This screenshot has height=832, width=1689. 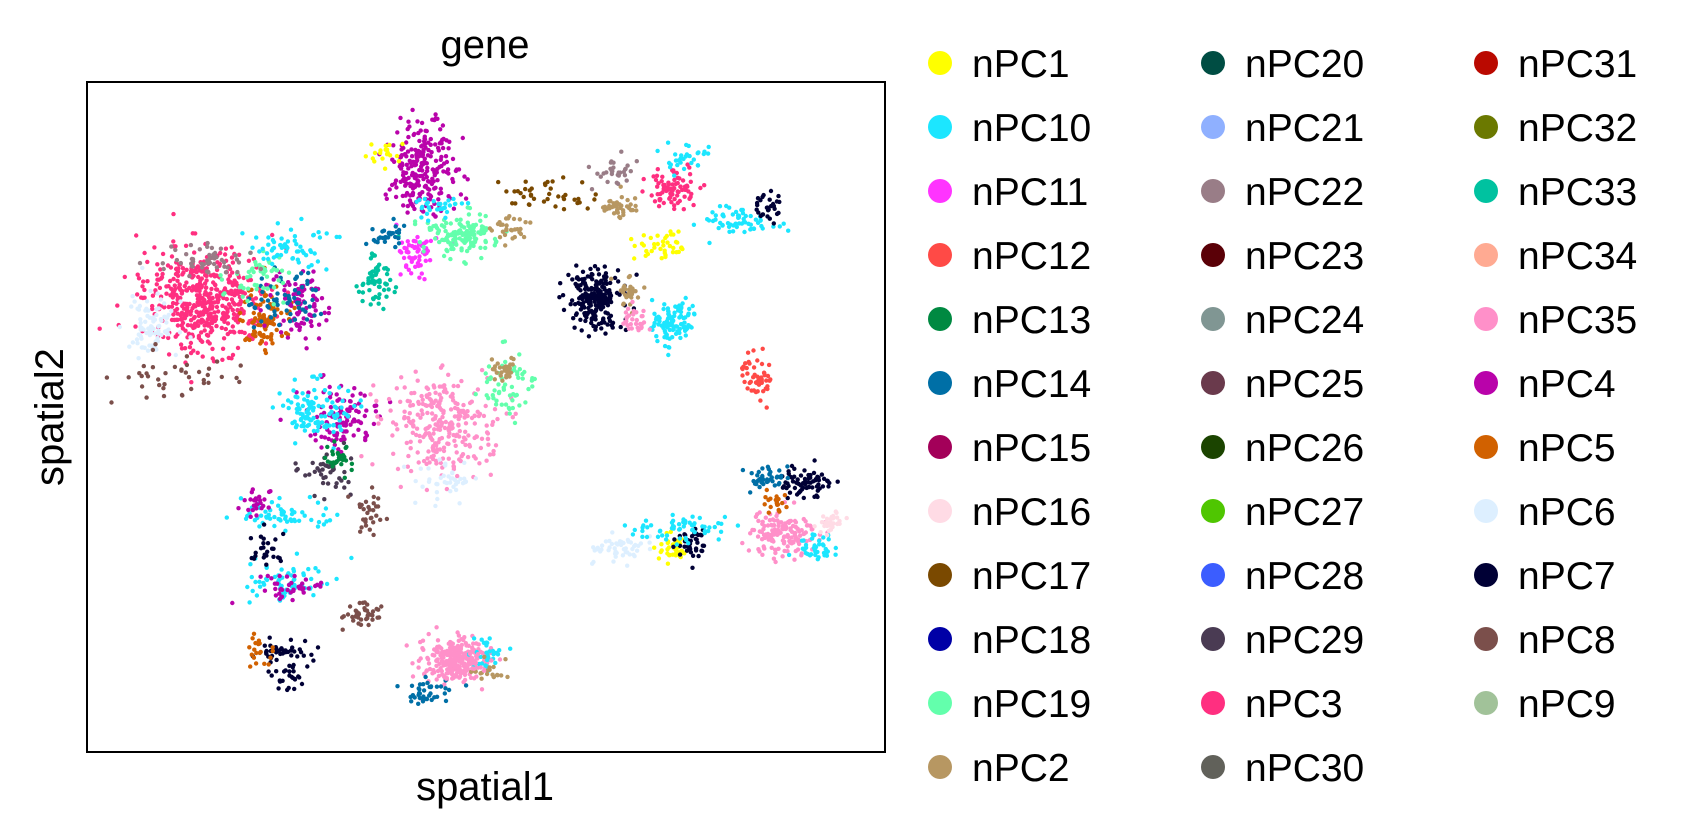 I want to click on legend-label: nPC8, so click(x=1567, y=640).